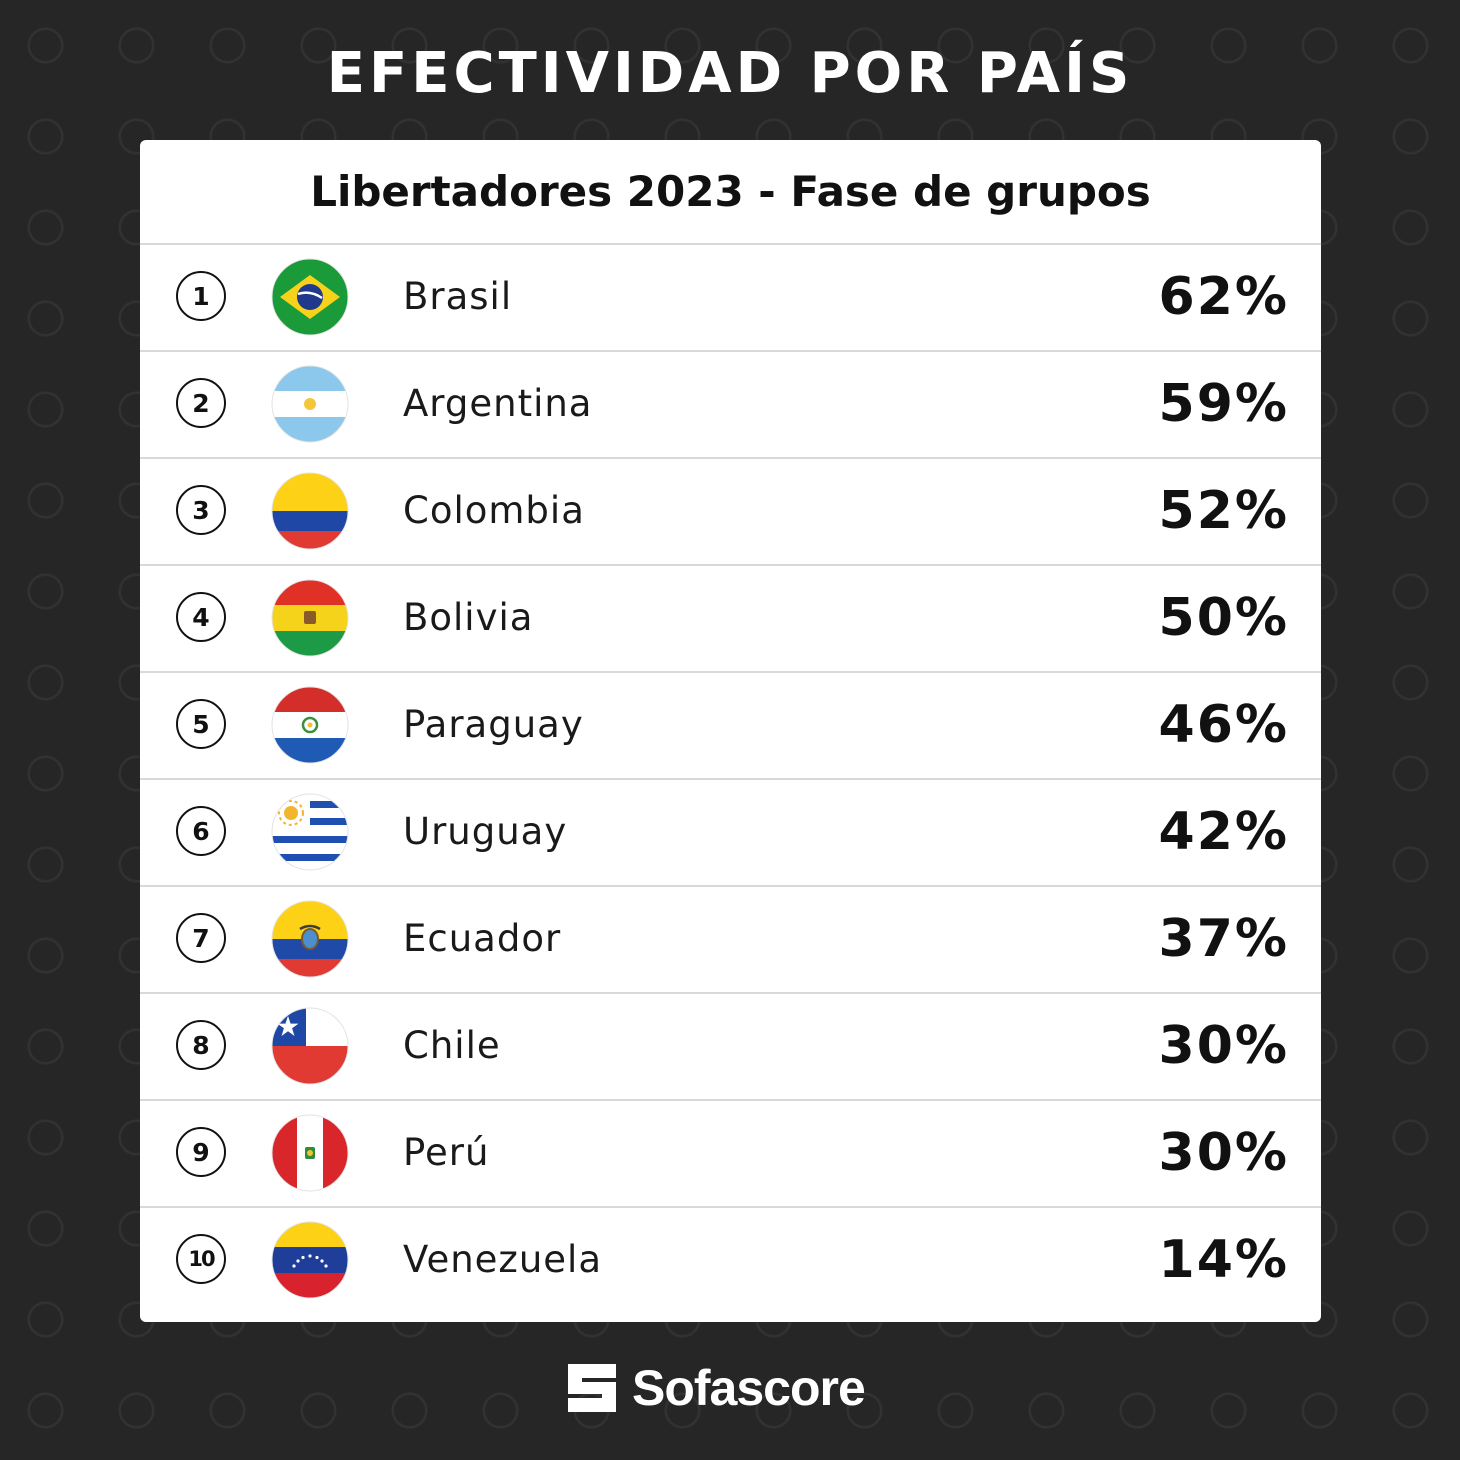 The image size is (1460, 1460). Describe the element at coordinates (730, 73) in the screenshot. I see `page-title: EFECTIVIDAD POR PAÍS` at that location.